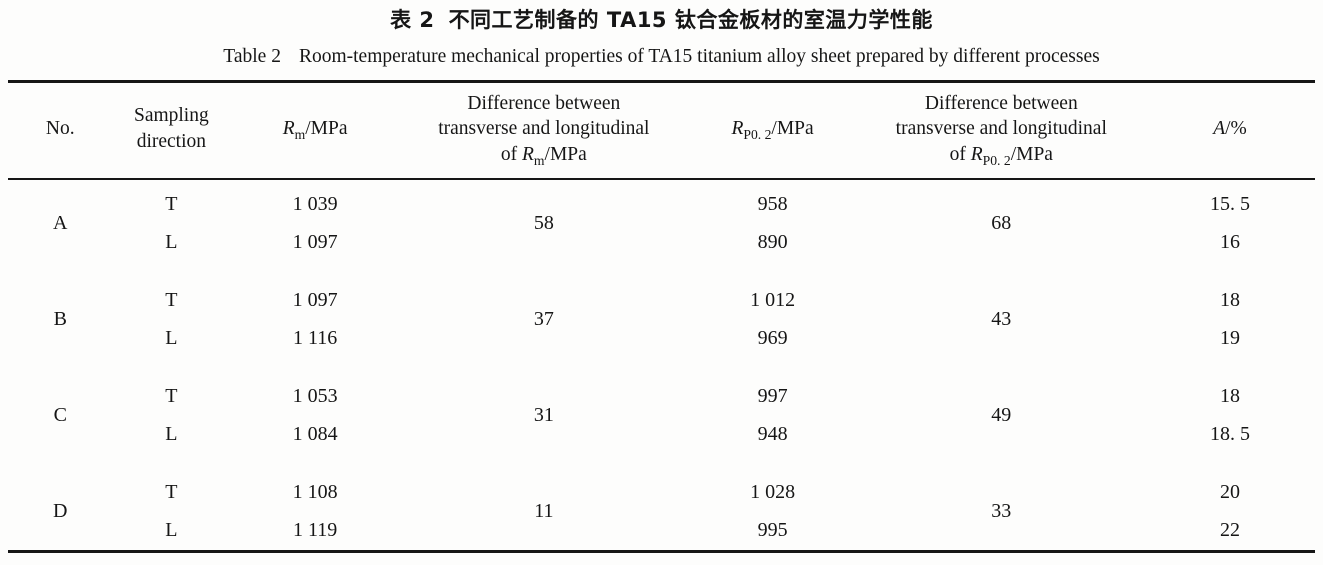 Image resolution: width=1323 pixels, height=565 pixels. I want to click on table-row: C T 1 053 31 997 49 18, so click(661, 399).